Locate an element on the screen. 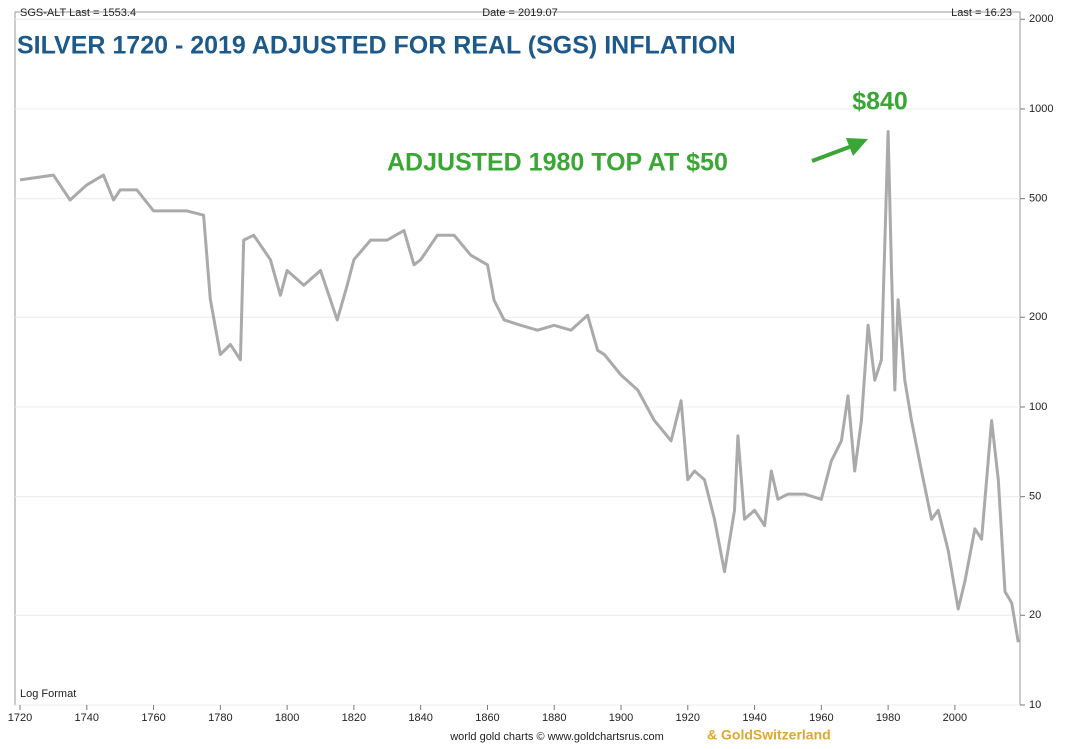 The height and width of the screenshot is (749, 1070). header-center: Date = 2019.07 is located at coordinates (520, 13).